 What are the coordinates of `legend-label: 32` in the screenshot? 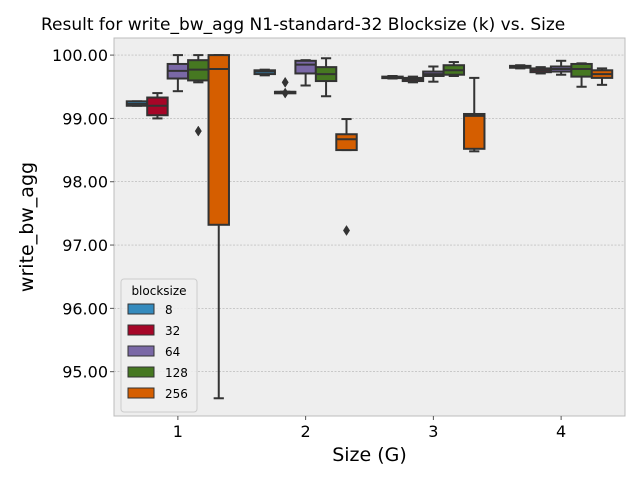 It's located at (172, 331).